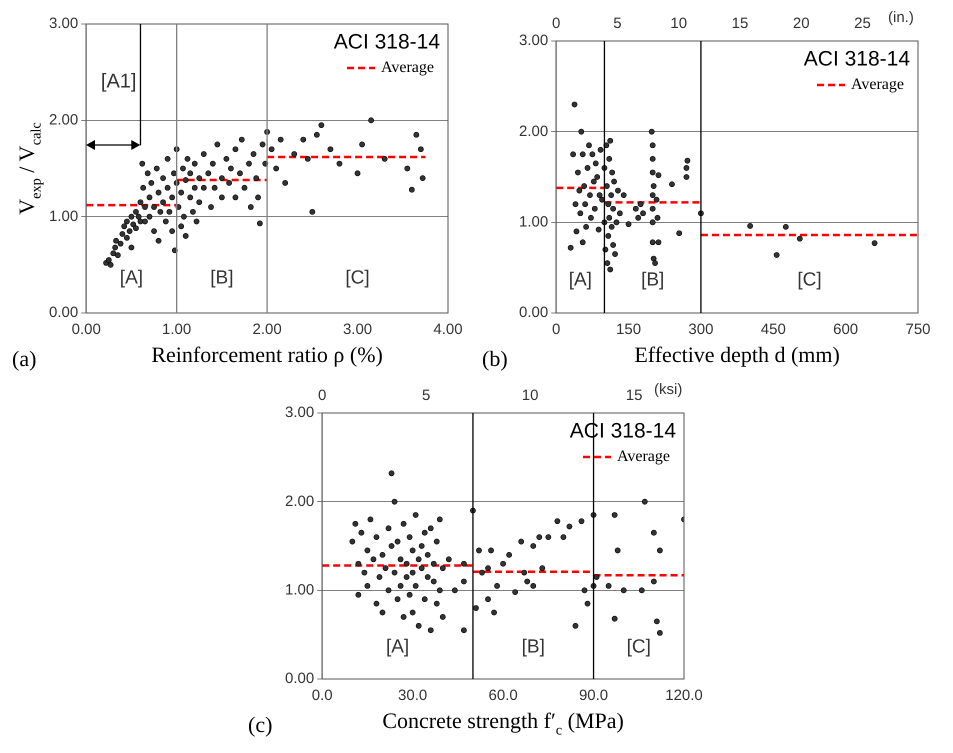  I want to click on ref-line-label: [A1], so click(118, 81).